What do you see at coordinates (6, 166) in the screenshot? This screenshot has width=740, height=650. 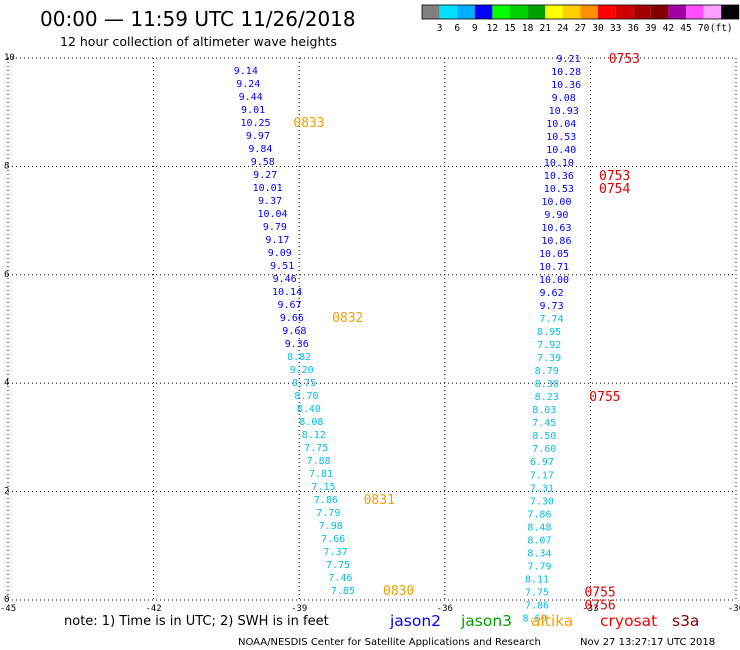 I see `y-tick-label: 8` at bounding box center [6, 166].